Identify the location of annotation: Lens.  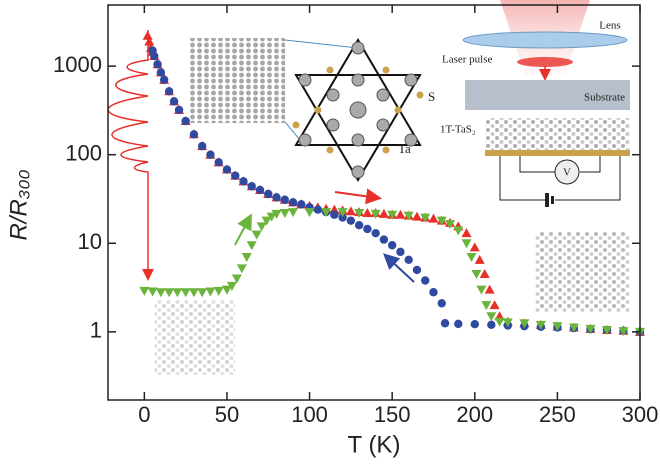
(609, 26).